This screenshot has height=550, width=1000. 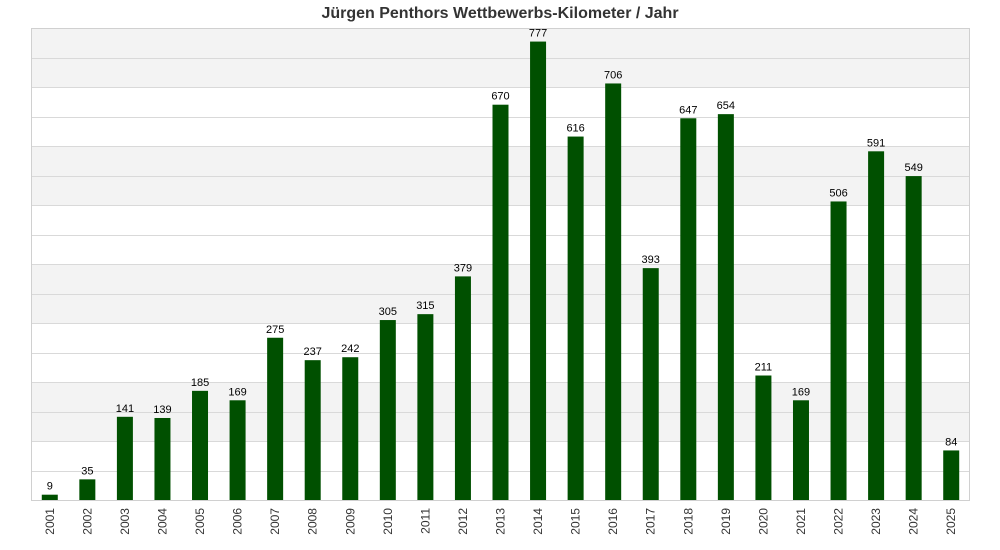 I want to click on bar-2022, so click(x=838, y=350).